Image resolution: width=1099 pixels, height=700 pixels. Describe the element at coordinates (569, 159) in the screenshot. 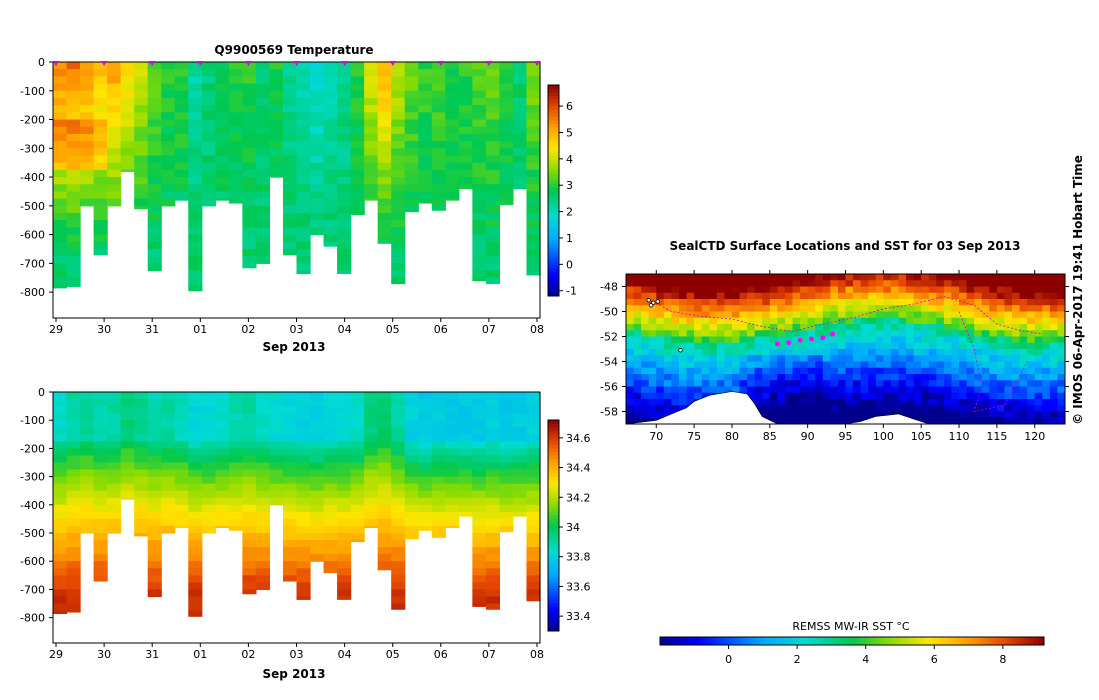

I see `colorbar-tick-label: 4` at that location.